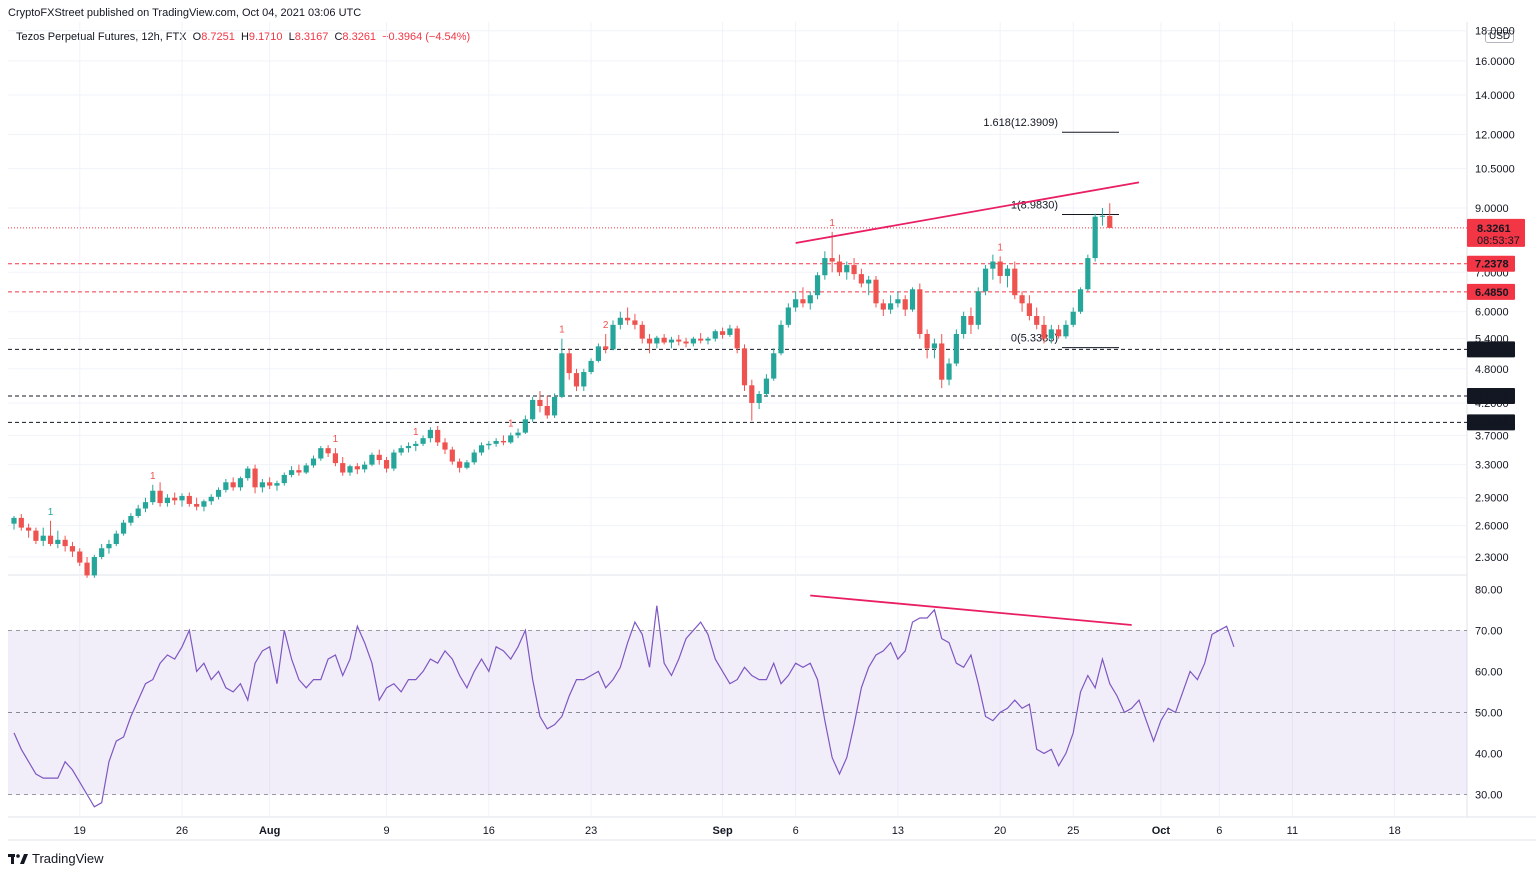 The height and width of the screenshot is (874, 1536). What do you see at coordinates (197, 37) in the screenshot?
I see `open-label: O` at bounding box center [197, 37].